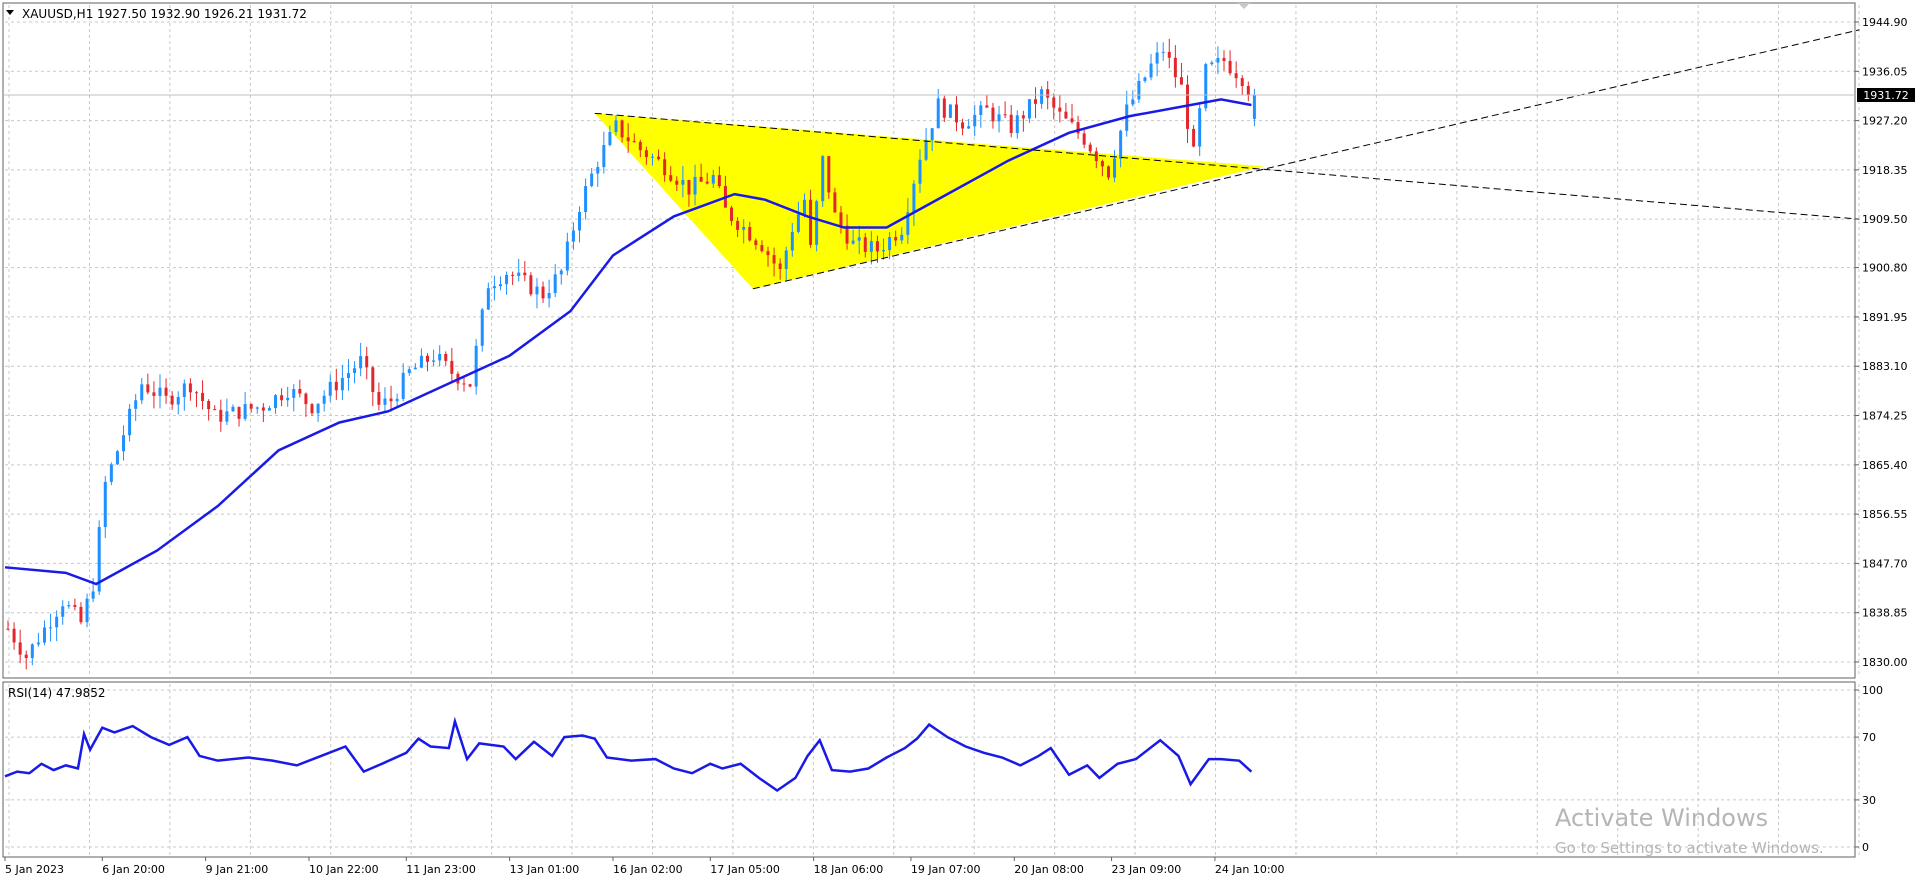  I want to click on time-axis-label: 9 Jan 21:00, so click(237, 869).